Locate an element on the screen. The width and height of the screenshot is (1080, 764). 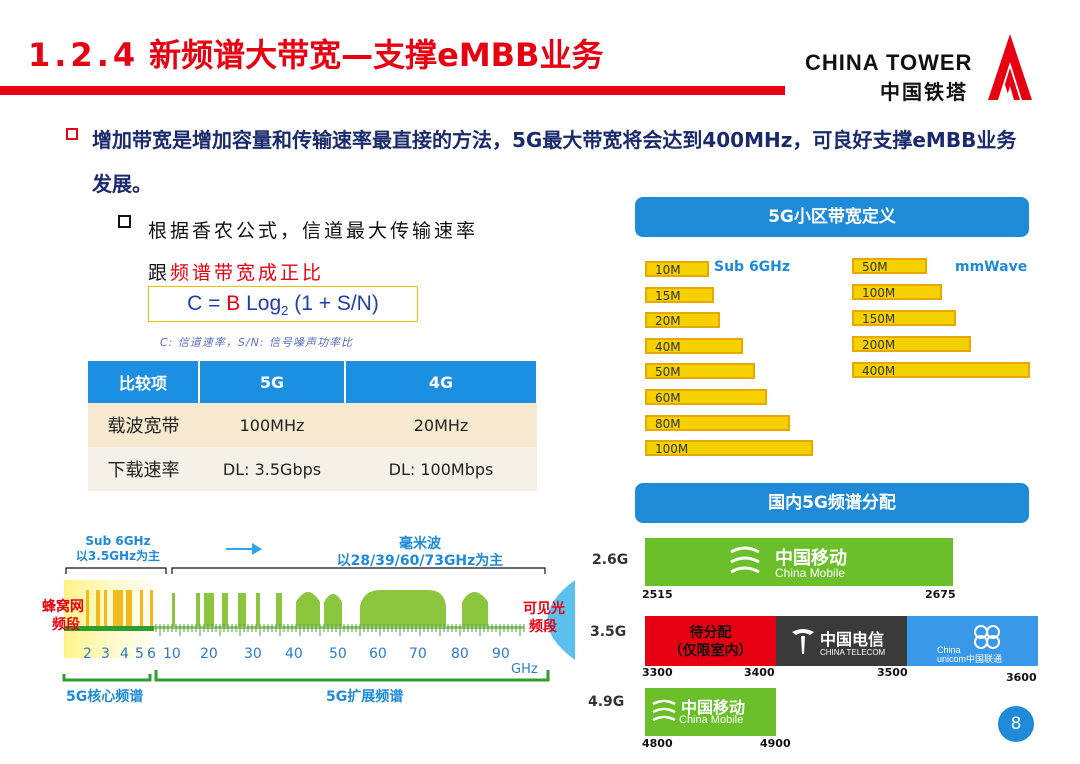
china-mobile-49g-block: 中国移动 China Mobile is located at coordinates (710, 712).